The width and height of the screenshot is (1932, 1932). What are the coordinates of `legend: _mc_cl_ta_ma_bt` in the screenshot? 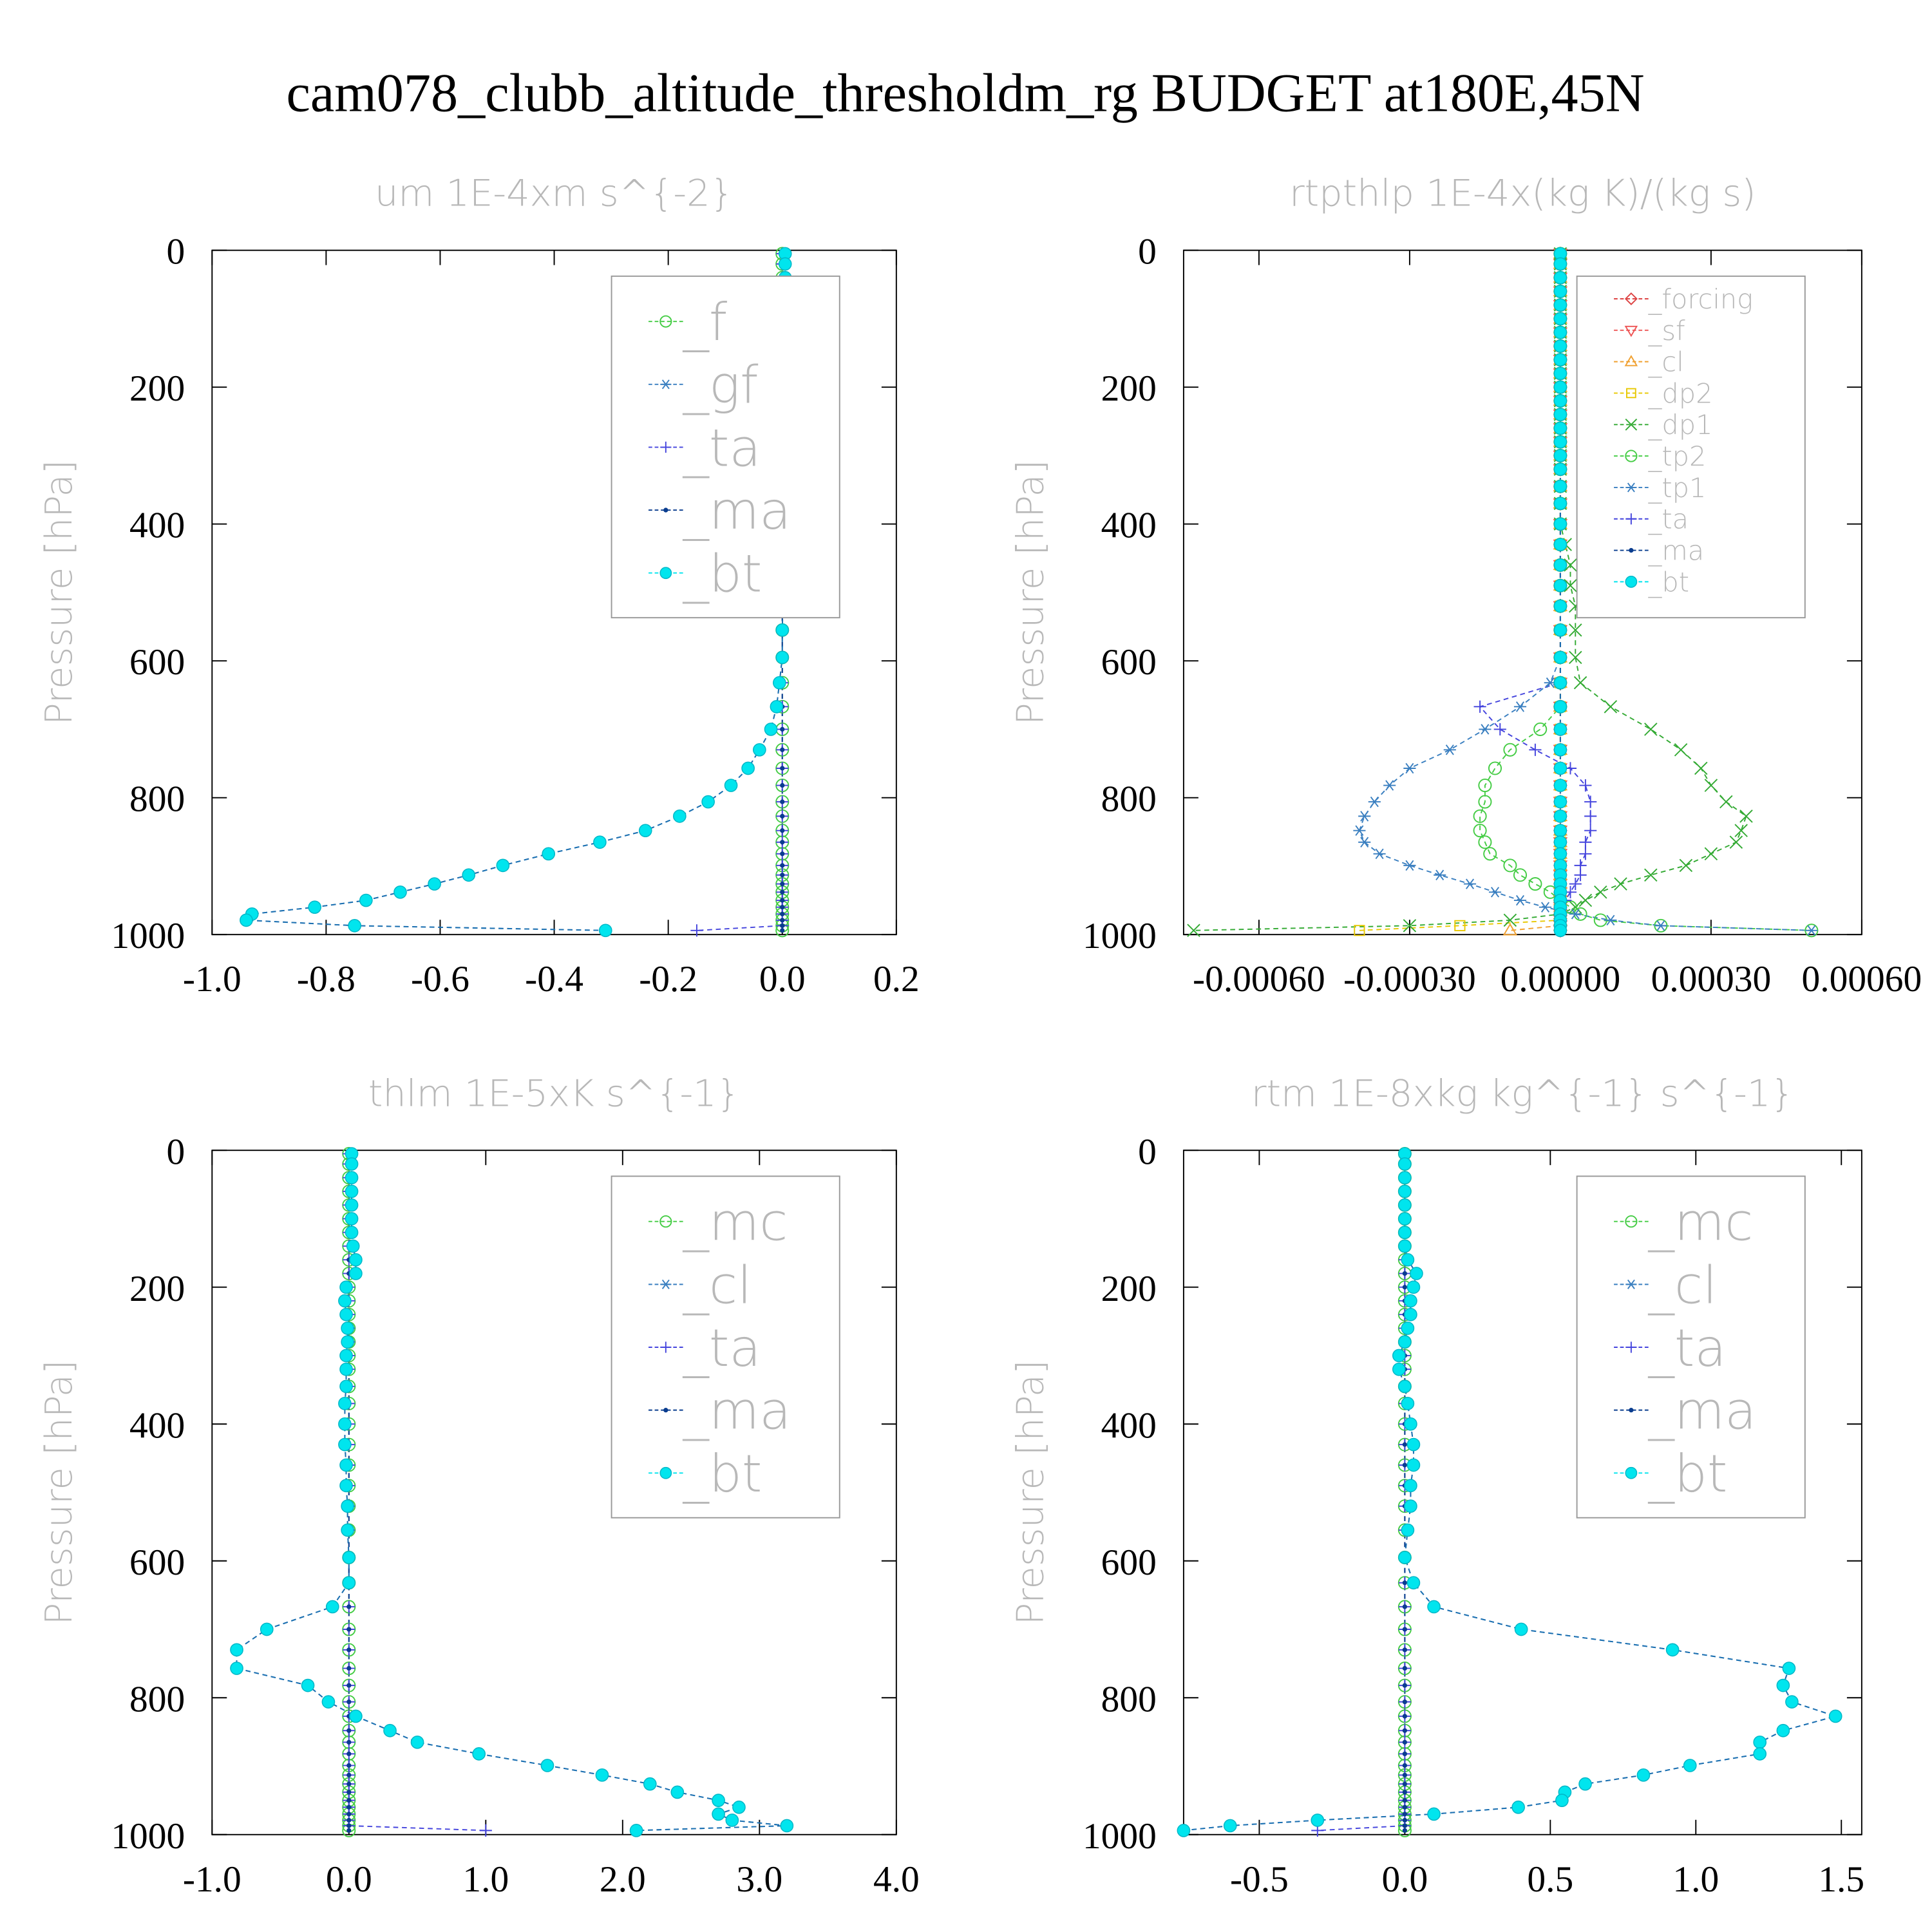 It's located at (1691, 1347).